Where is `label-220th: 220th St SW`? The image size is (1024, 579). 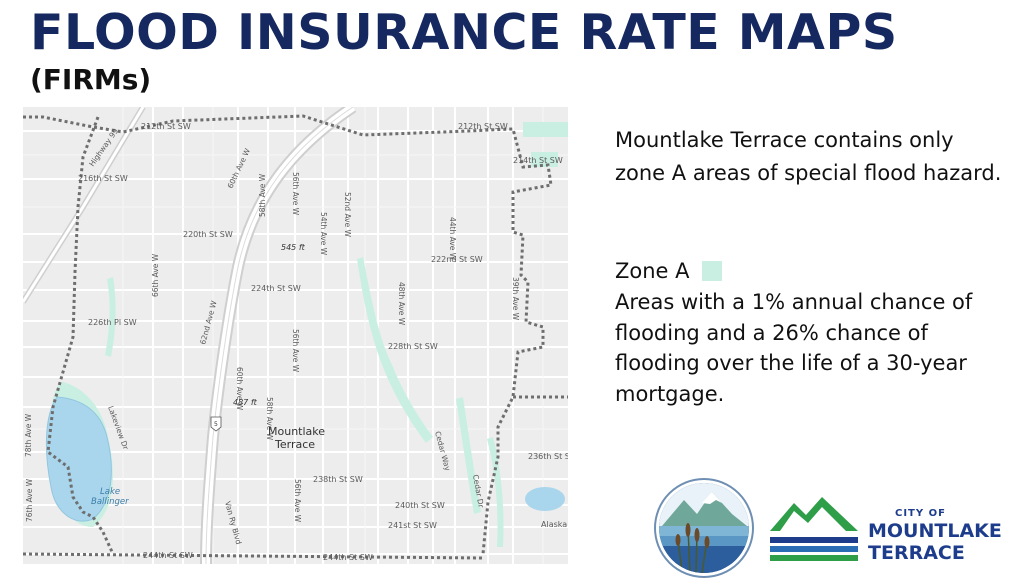
label-220th: 220th St SW is located at coordinates (208, 234).